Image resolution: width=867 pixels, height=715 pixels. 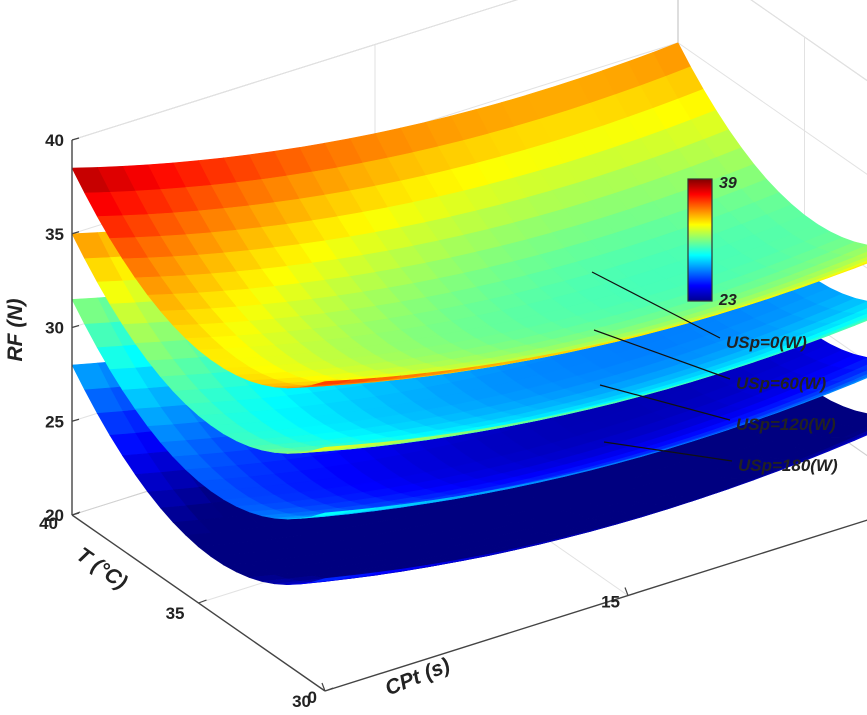 I want to click on z-tick-label: 30, so click(x=54, y=328).